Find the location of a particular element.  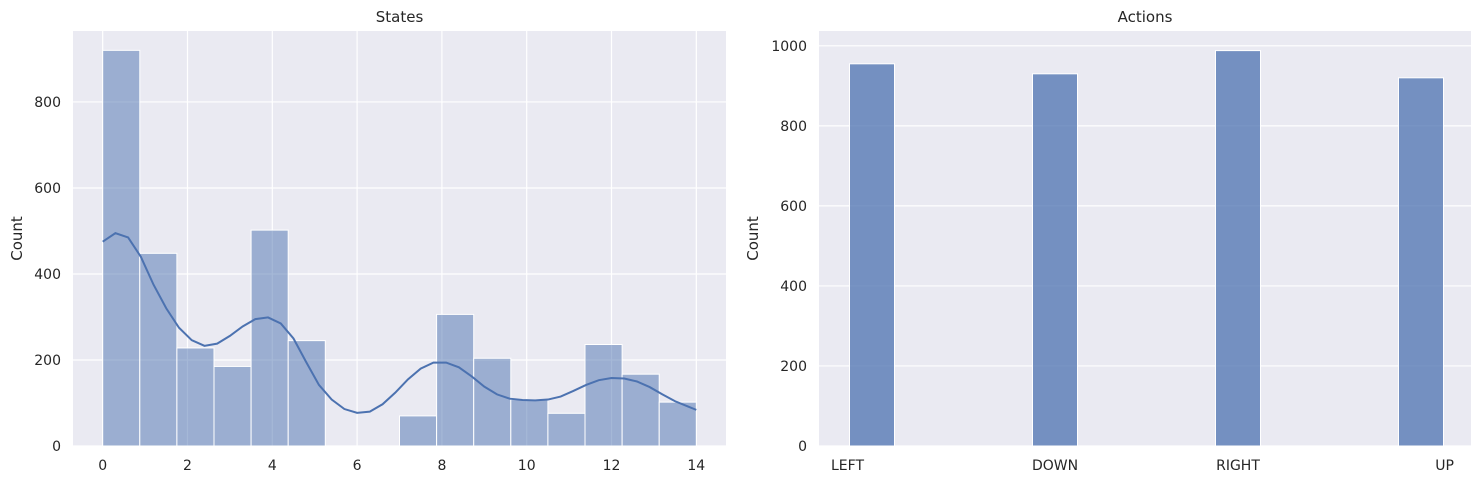

states-x-tick-label: 6 is located at coordinates (357, 466).